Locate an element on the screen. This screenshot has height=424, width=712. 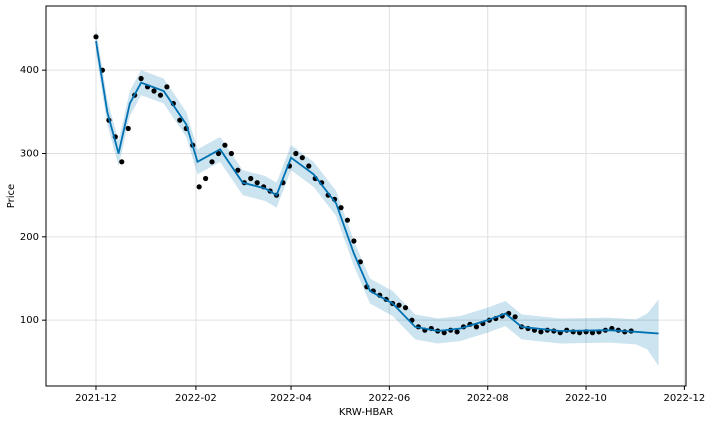
x-tick-label: 2022-04 is located at coordinates (291, 398).